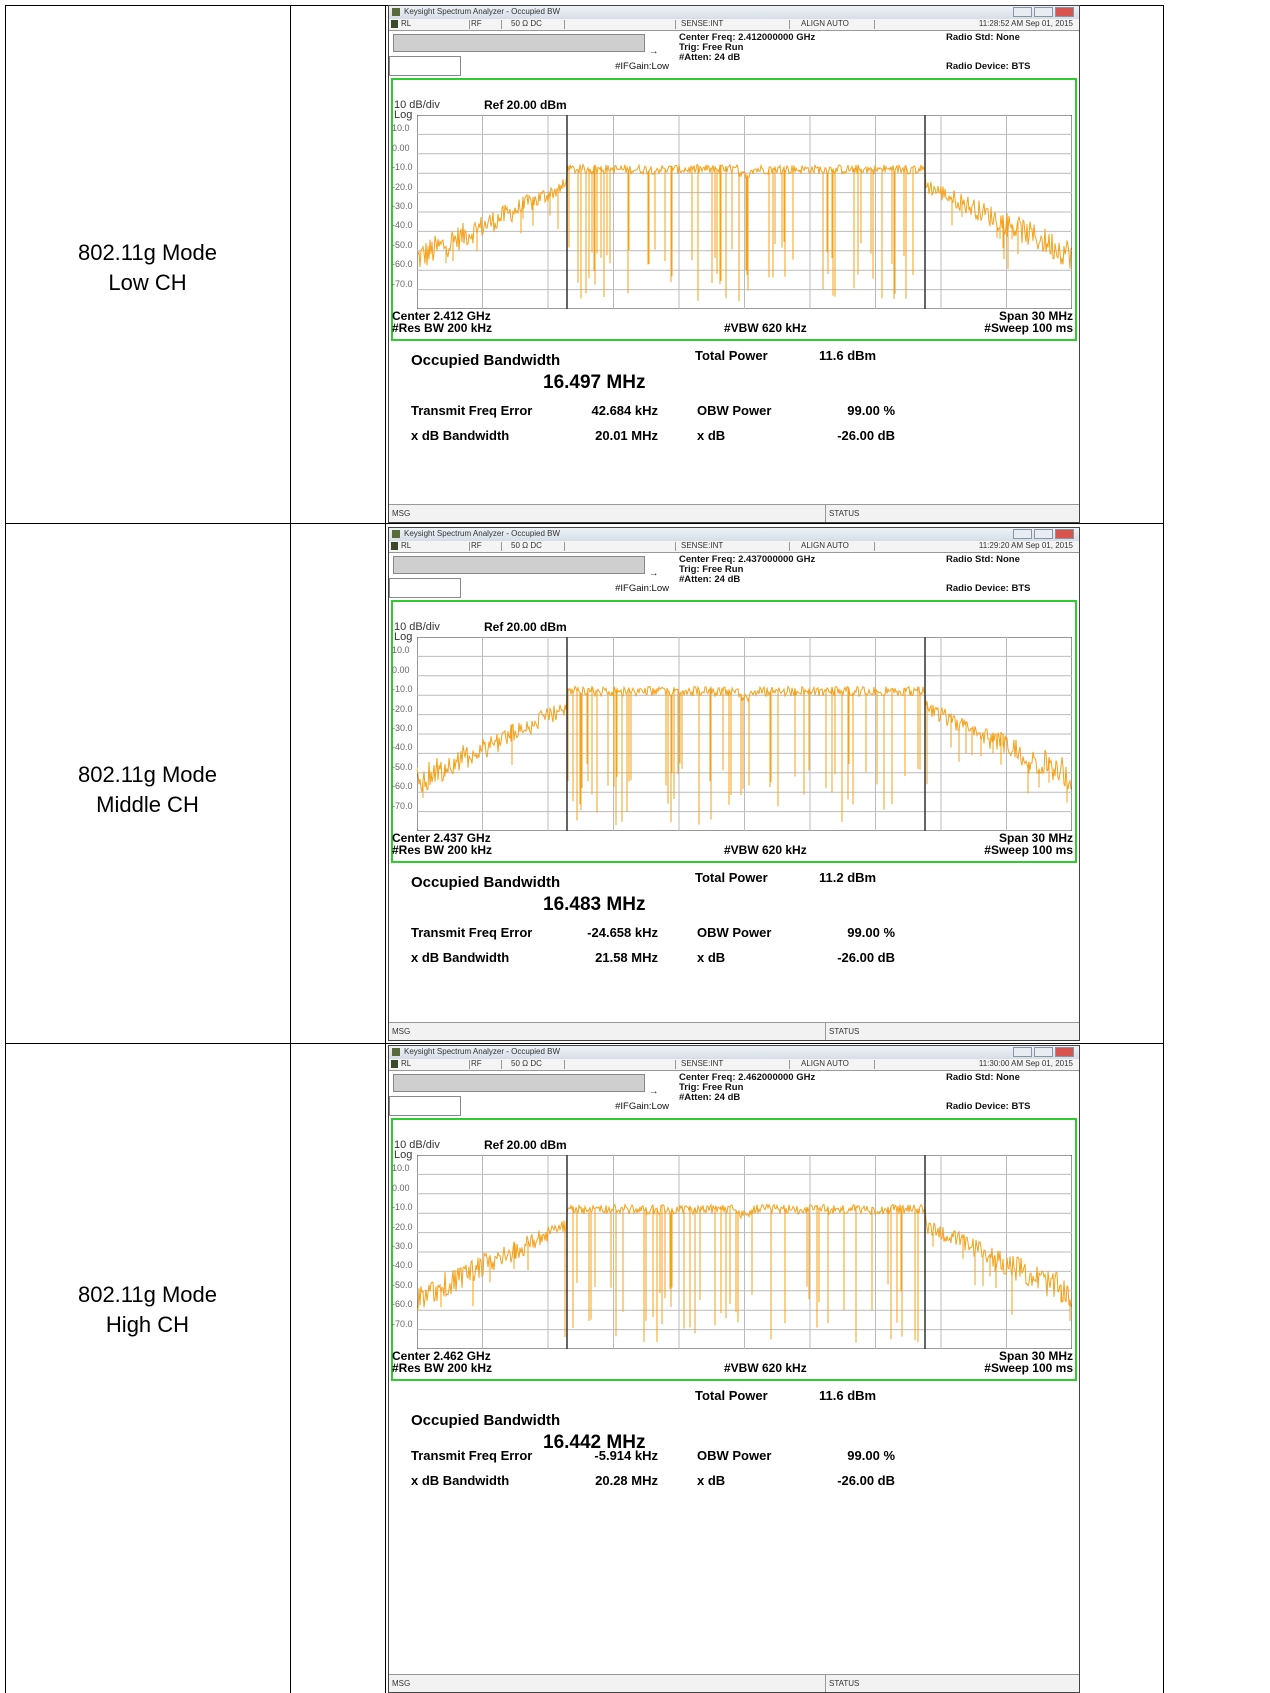 This screenshot has height=1693, width=1270. Describe the element at coordinates (476, 545) in the screenshot. I see `status-item: RF` at that location.